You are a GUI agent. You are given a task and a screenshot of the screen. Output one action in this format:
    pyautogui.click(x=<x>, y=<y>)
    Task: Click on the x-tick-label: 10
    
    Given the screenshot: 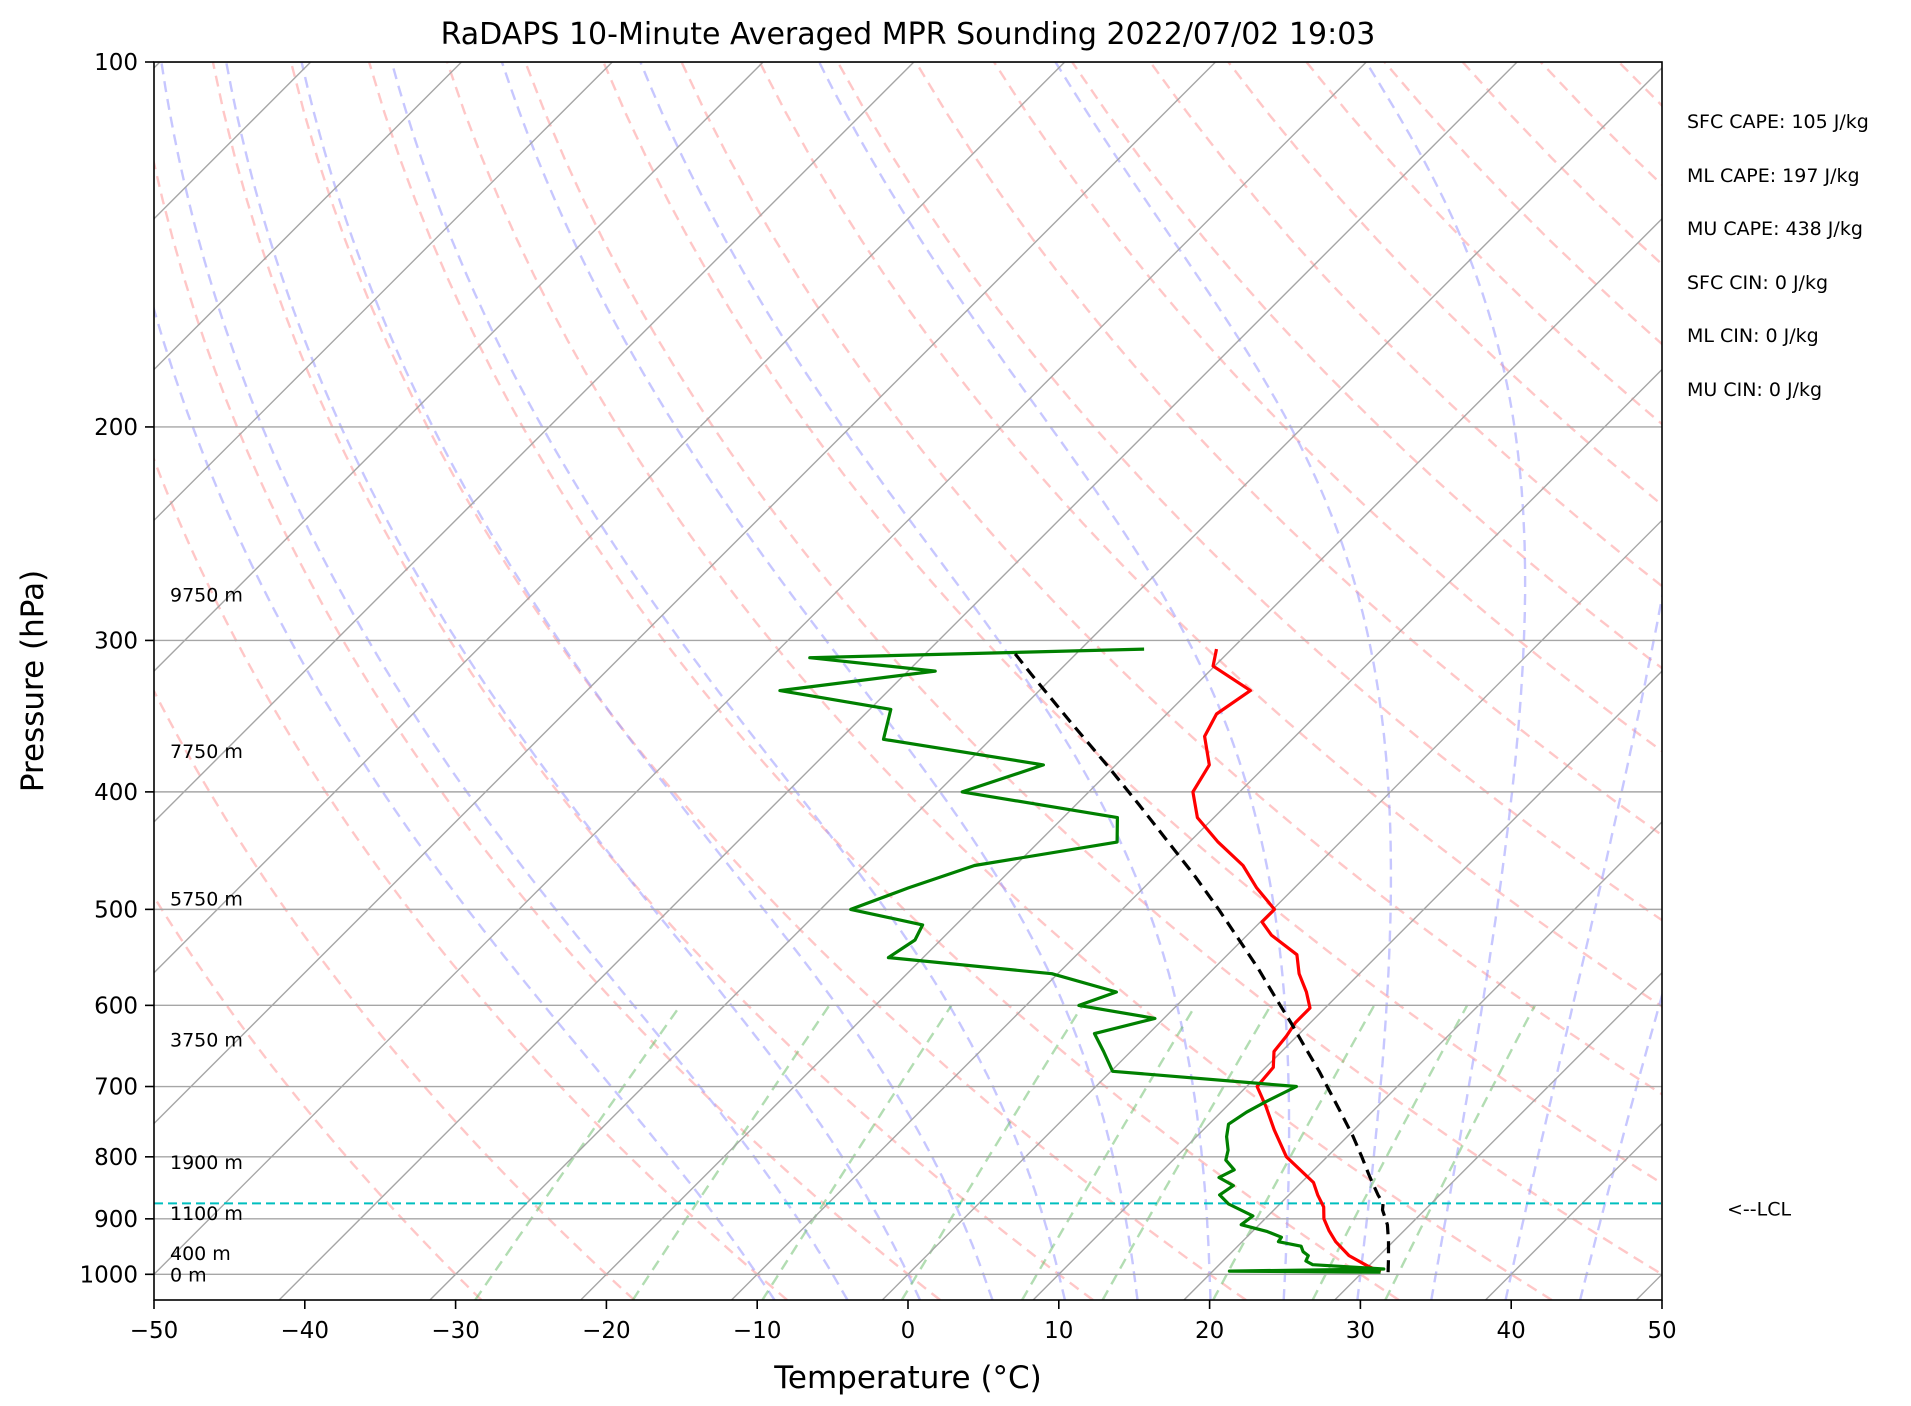 What is the action you would take?
    pyautogui.click(x=1058, y=1331)
    